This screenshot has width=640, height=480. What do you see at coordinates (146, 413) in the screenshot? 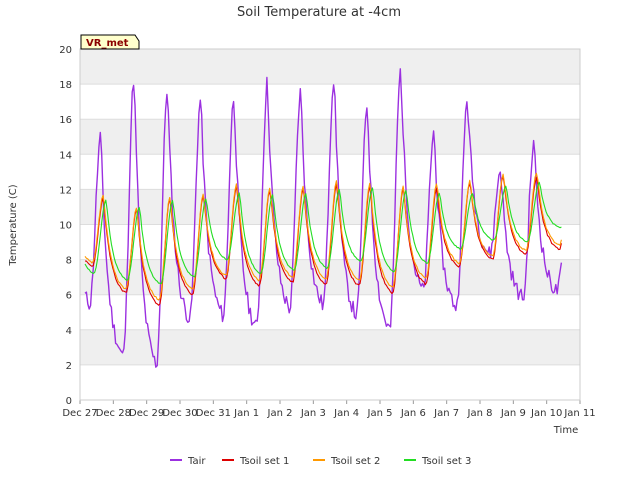
I see `x-tick-label: Dec 29` at bounding box center [146, 413].